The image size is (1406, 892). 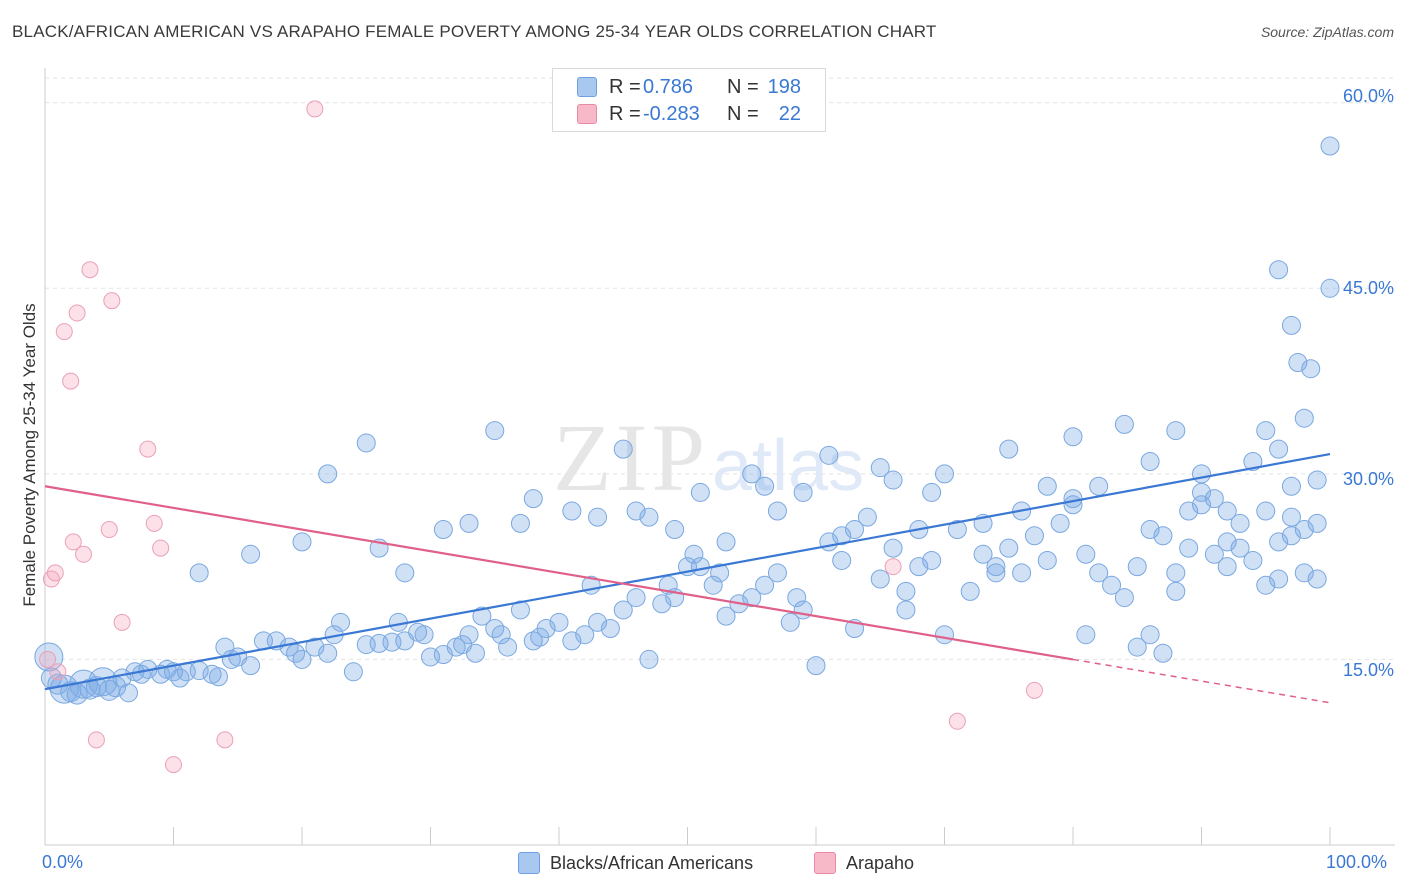 What do you see at coordinates (29, 455) in the screenshot?
I see `y-axis-label: Female Poverty Among 25-34 Year Olds` at bounding box center [29, 455].